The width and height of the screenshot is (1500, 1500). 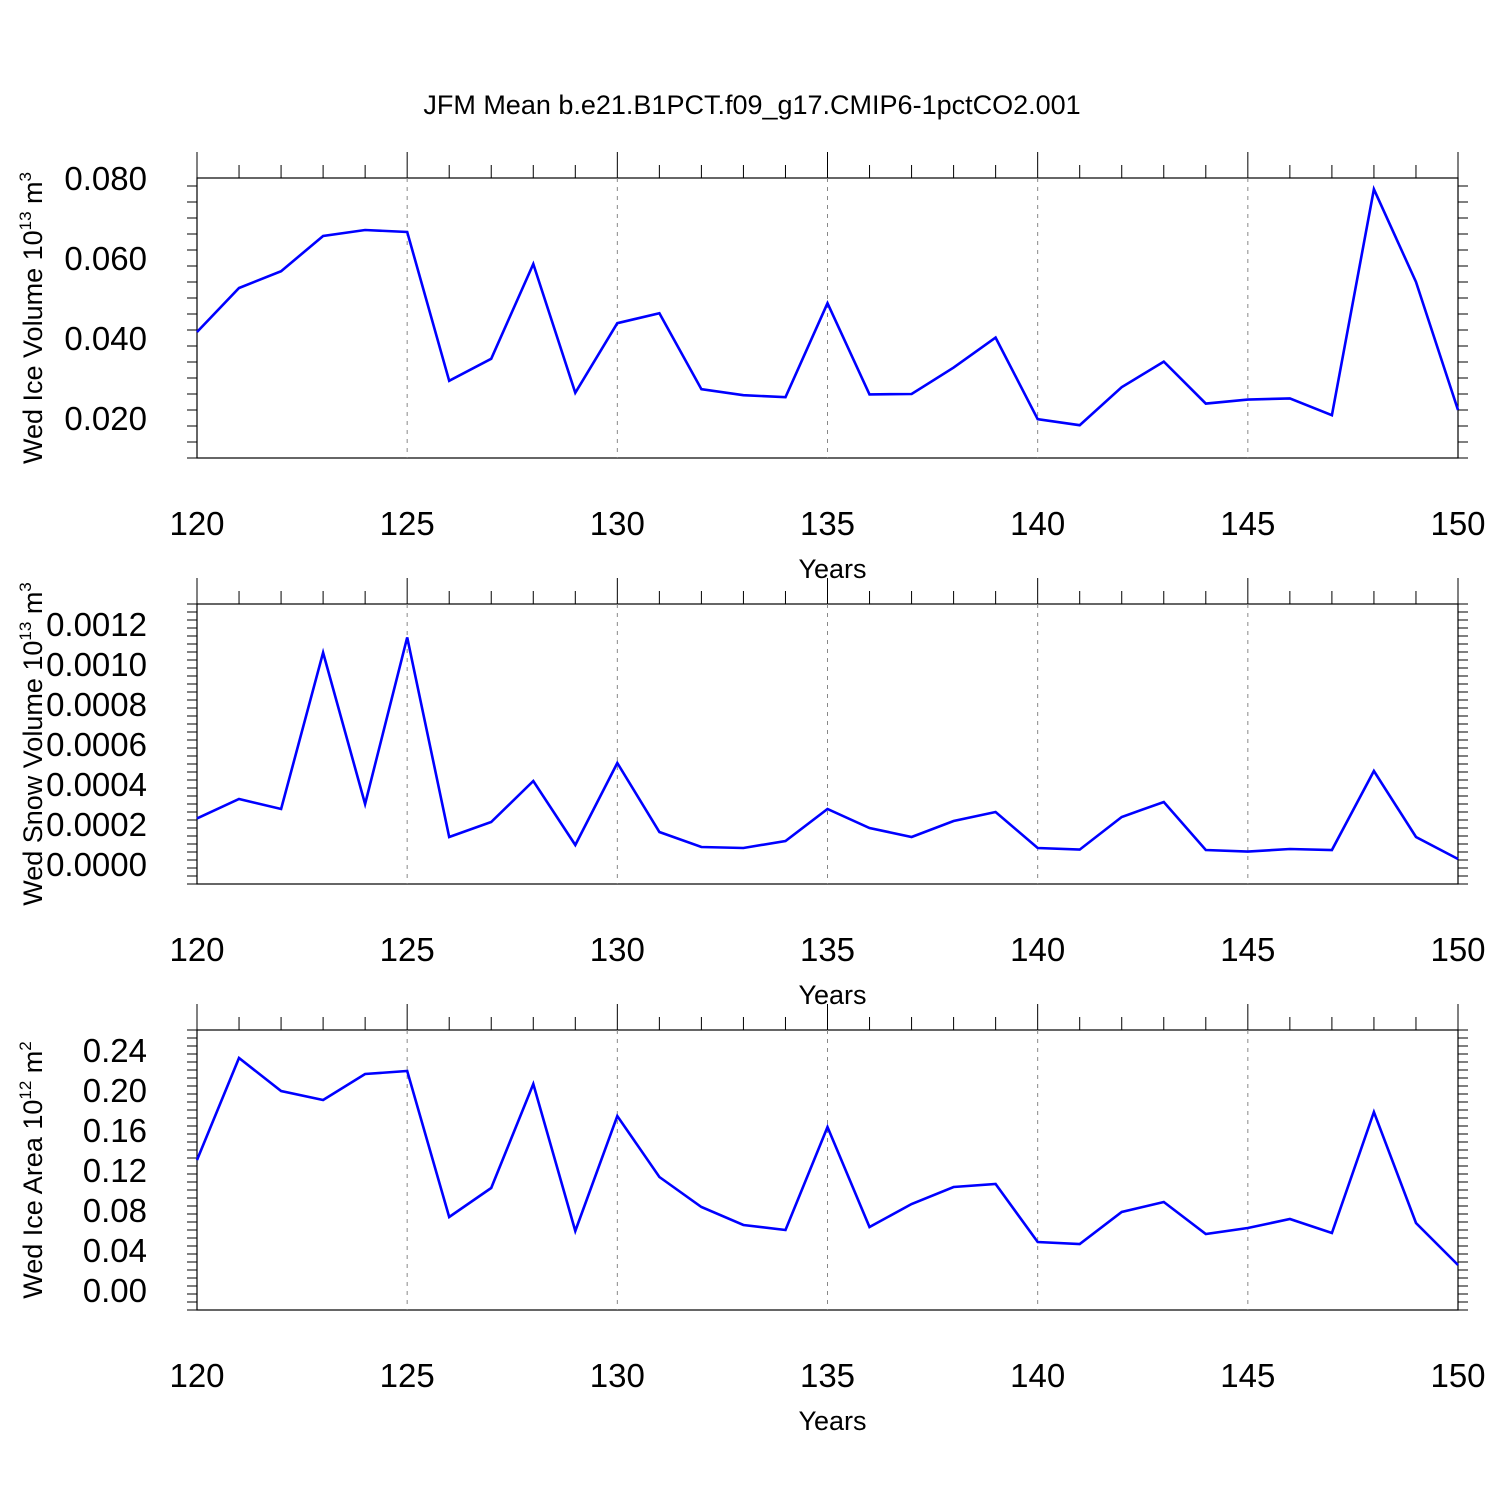 What do you see at coordinates (115, 1050) in the screenshot?
I see `y-tick-label: 0.24` at bounding box center [115, 1050].